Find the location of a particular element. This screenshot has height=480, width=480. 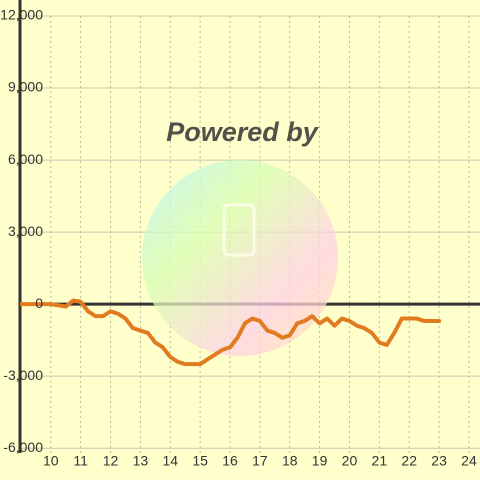

x-tick-label: 14 is located at coordinates (170, 461).